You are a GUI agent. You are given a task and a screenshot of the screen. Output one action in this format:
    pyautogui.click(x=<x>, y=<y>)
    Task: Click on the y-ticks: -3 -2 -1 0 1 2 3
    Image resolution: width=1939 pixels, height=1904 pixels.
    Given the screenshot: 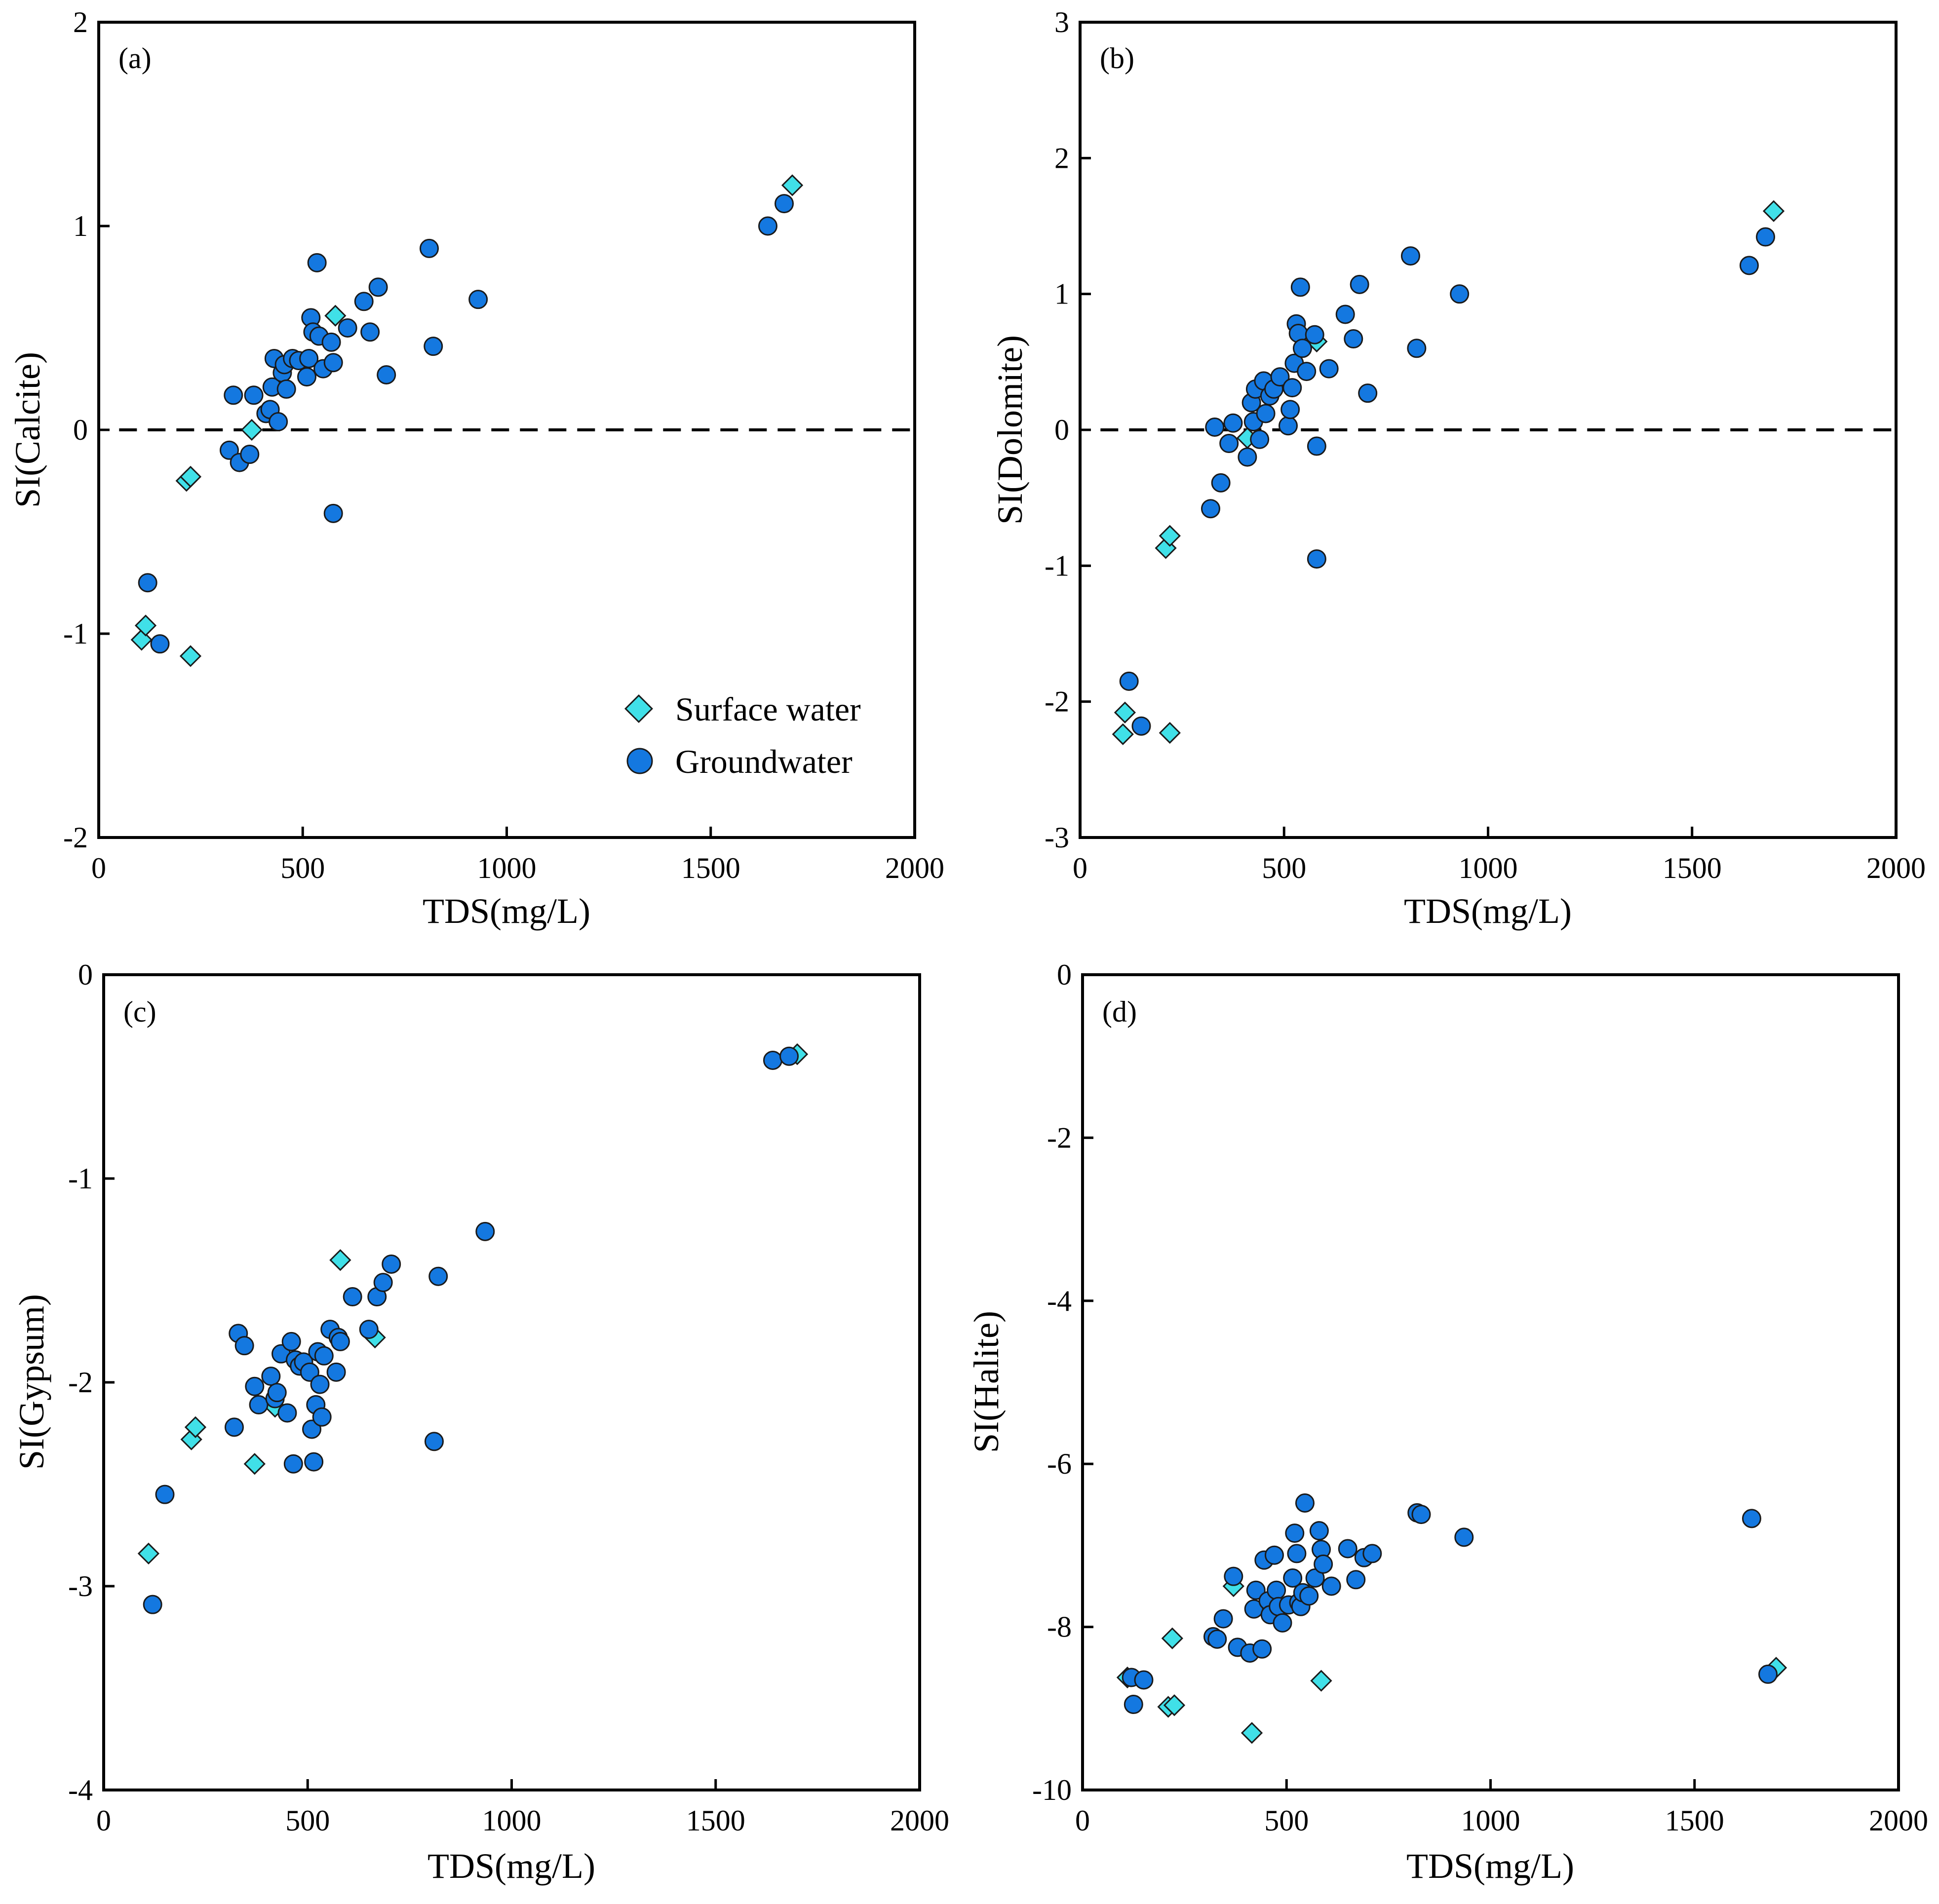 What is the action you would take?
    pyautogui.click(x=1068, y=430)
    